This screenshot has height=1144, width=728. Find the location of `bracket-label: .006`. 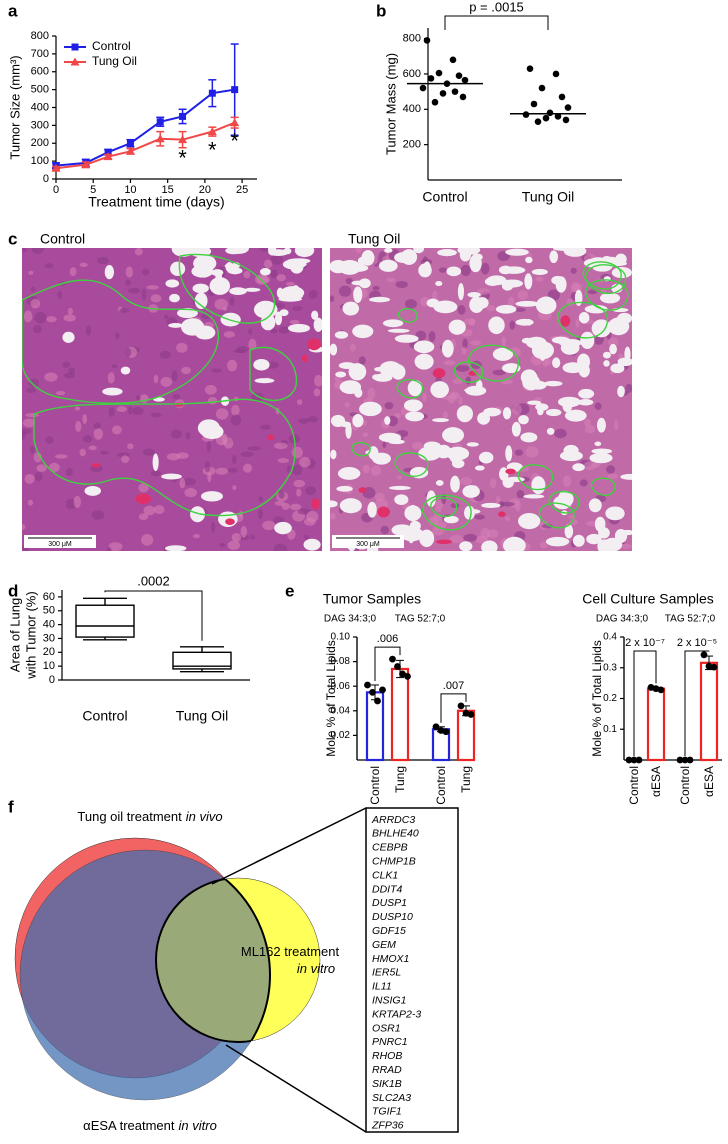

bracket-label: .006 is located at coordinates (387, 639).